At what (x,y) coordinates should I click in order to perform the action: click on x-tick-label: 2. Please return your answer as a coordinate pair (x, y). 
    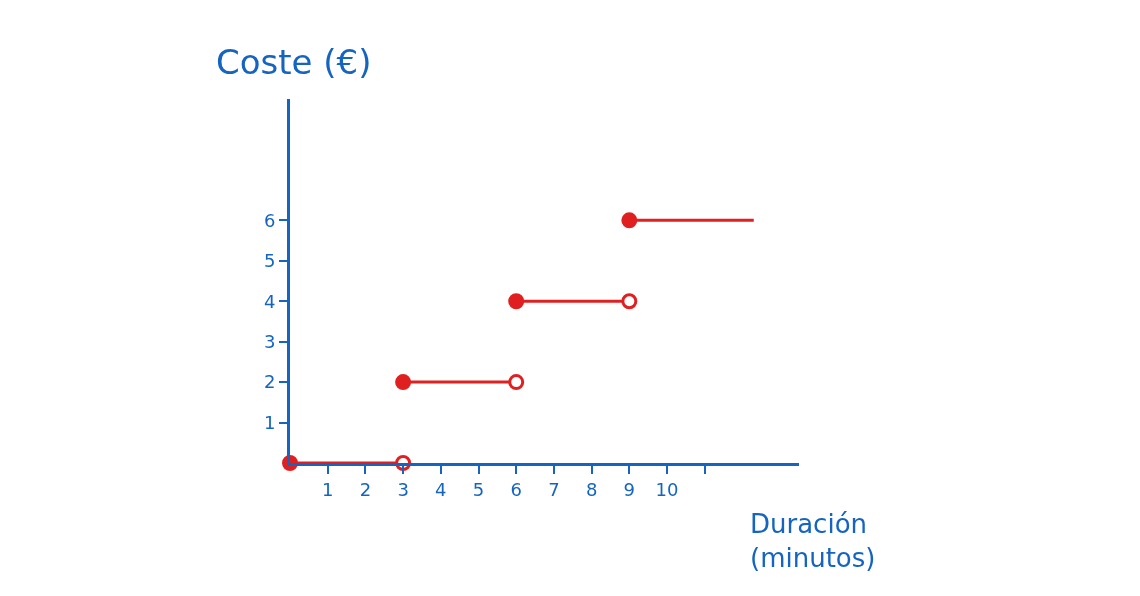
    Looking at the image, I should click on (365, 489).